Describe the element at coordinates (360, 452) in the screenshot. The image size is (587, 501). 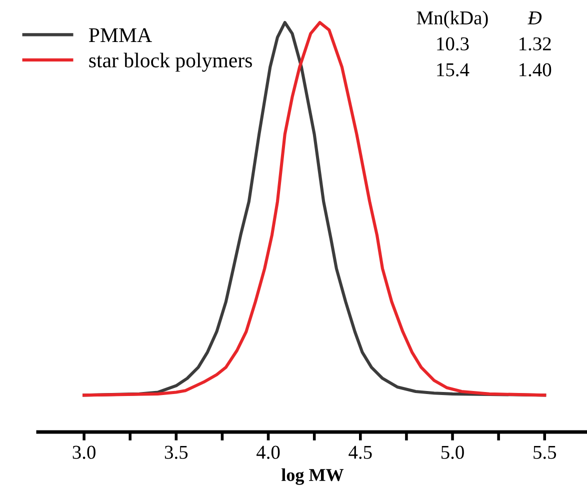
I see `x-tick-label: 4.5` at that location.